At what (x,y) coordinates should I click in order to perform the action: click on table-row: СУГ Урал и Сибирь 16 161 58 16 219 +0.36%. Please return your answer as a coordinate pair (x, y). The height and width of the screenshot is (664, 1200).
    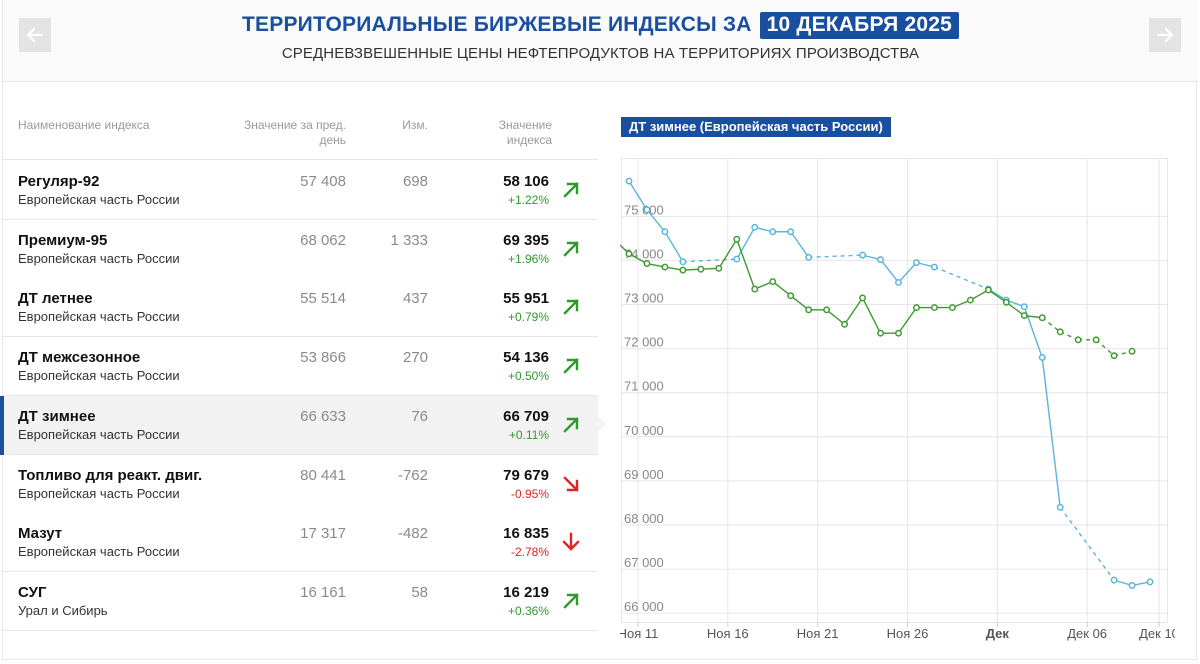
    Looking at the image, I should click on (300, 601).